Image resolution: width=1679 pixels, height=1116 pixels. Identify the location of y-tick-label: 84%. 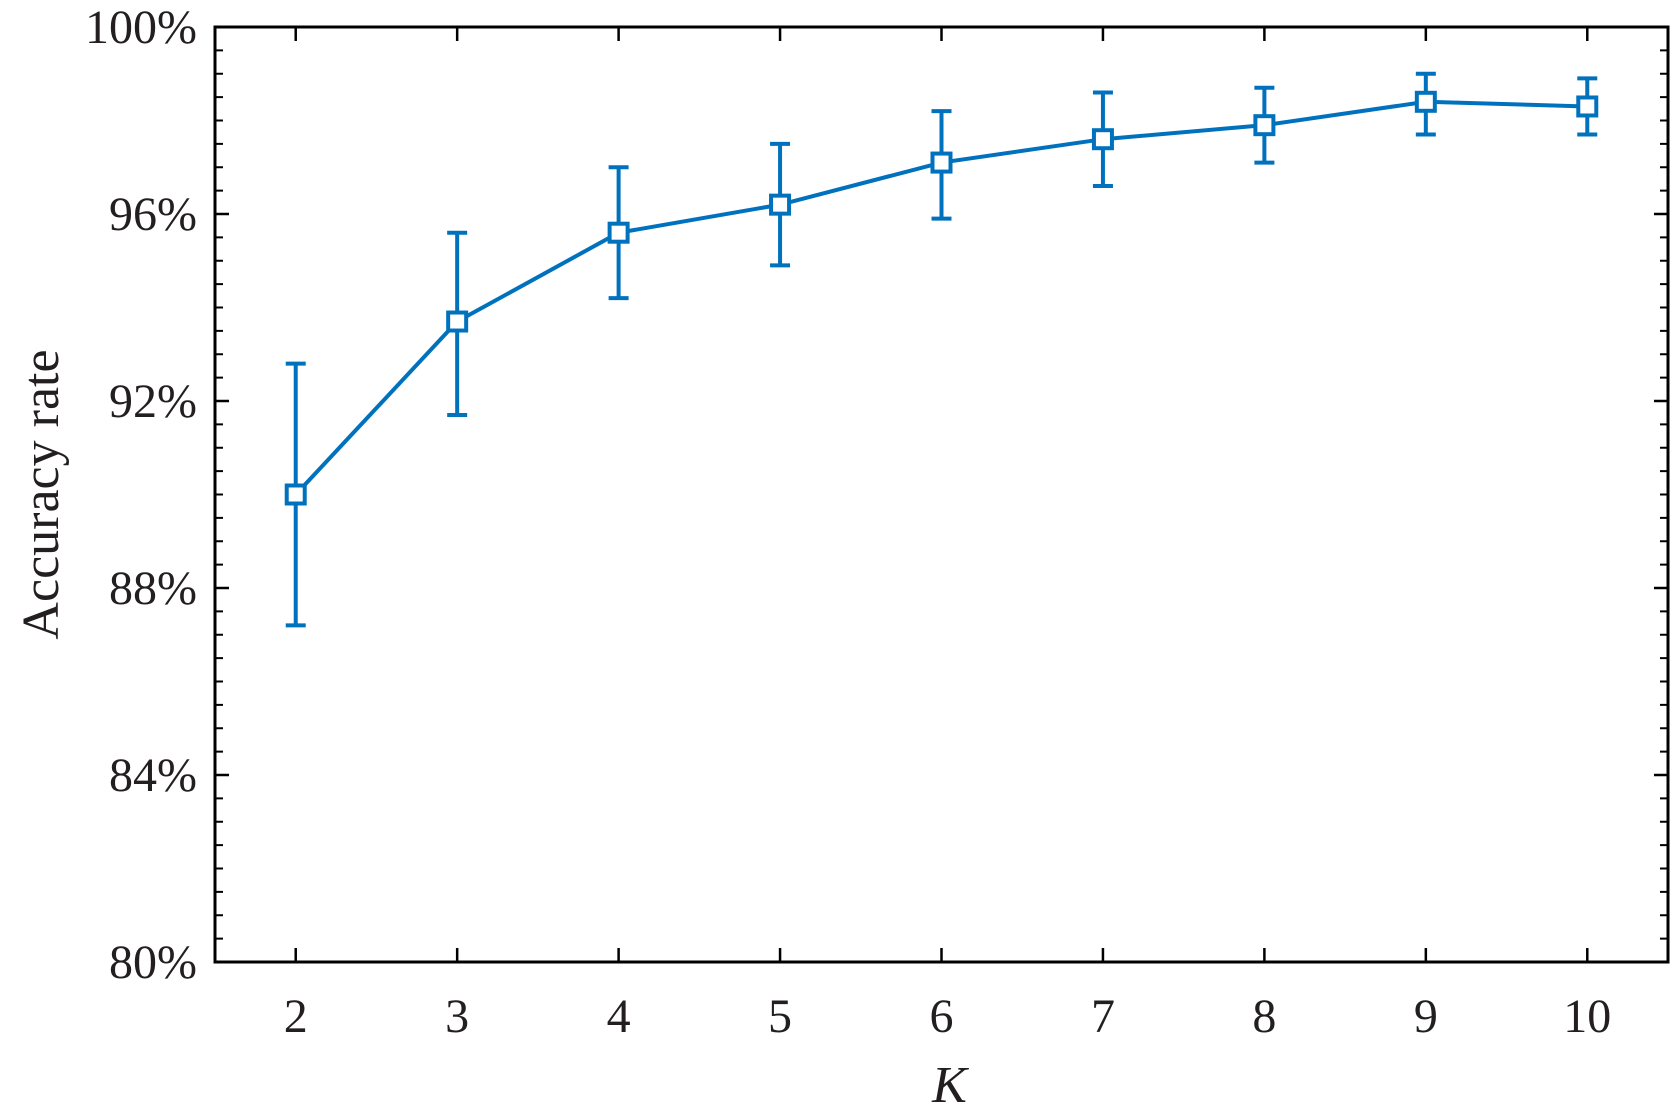
(153, 775).